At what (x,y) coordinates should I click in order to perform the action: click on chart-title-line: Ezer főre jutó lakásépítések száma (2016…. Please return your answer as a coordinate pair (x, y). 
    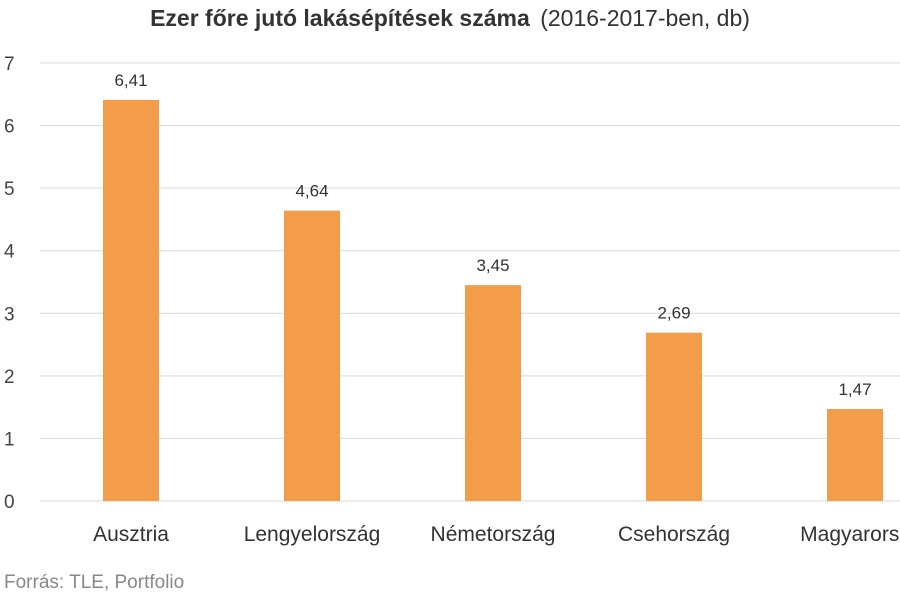
    Looking at the image, I should click on (450, 18).